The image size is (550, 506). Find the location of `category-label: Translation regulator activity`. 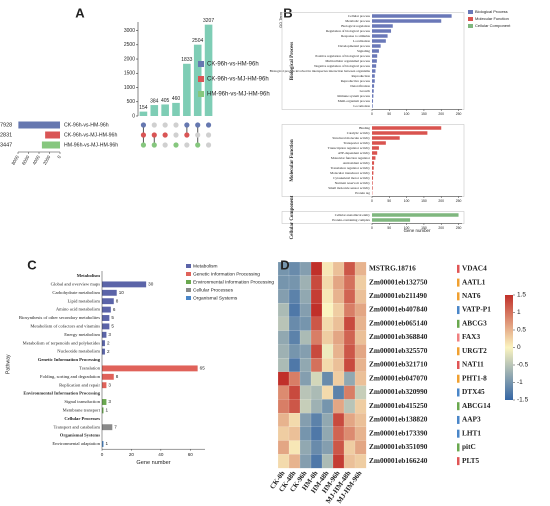

category-label: Translation regulator activity is located at coordinates (351, 168).